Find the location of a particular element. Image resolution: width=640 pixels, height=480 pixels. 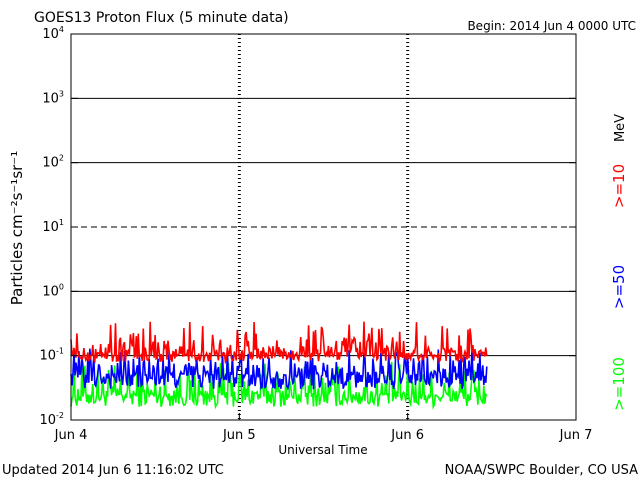

y-tick-label: 10¹ is located at coordinates (53, 226).